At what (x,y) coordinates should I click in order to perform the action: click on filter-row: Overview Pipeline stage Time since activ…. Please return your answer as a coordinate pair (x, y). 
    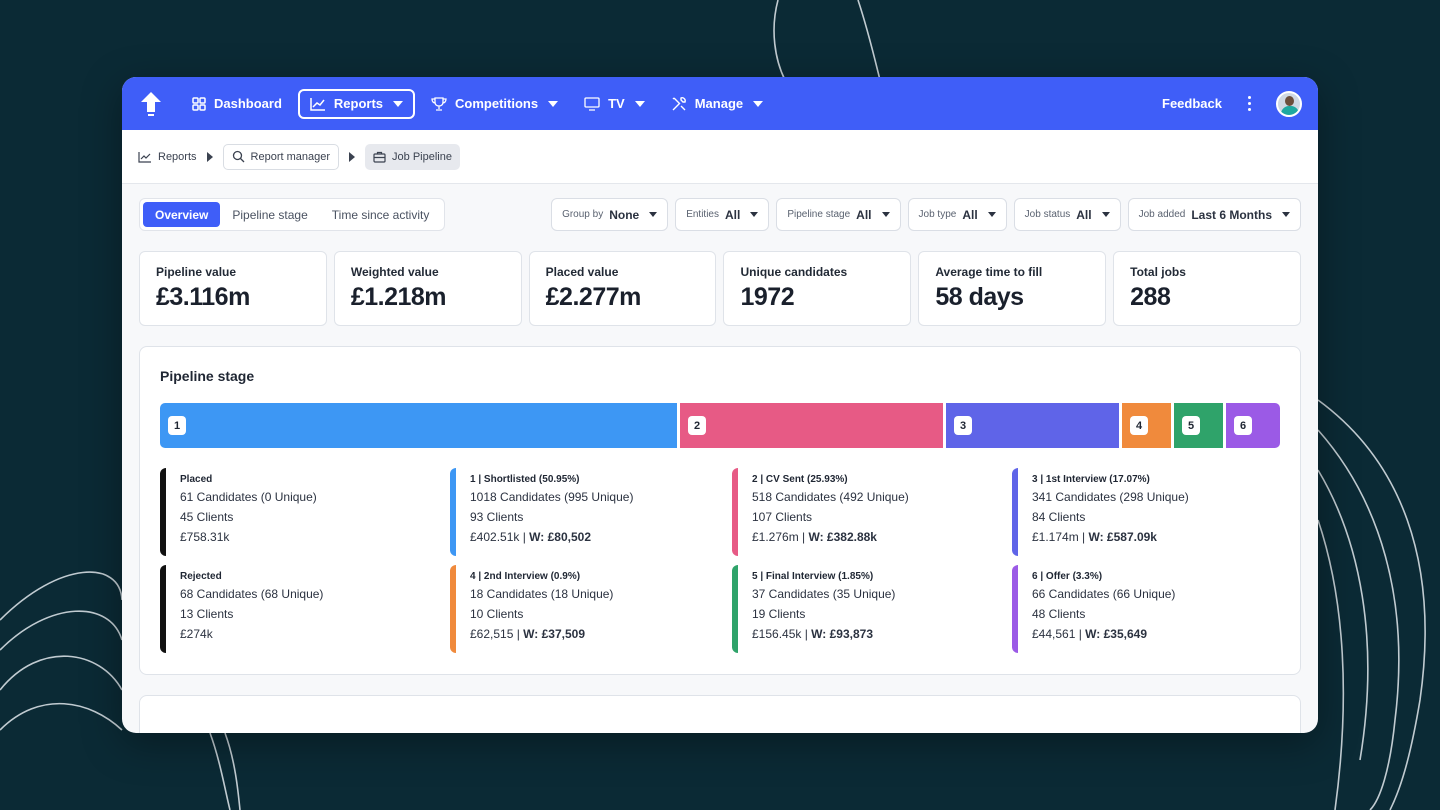
    Looking at the image, I should click on (720, 214).